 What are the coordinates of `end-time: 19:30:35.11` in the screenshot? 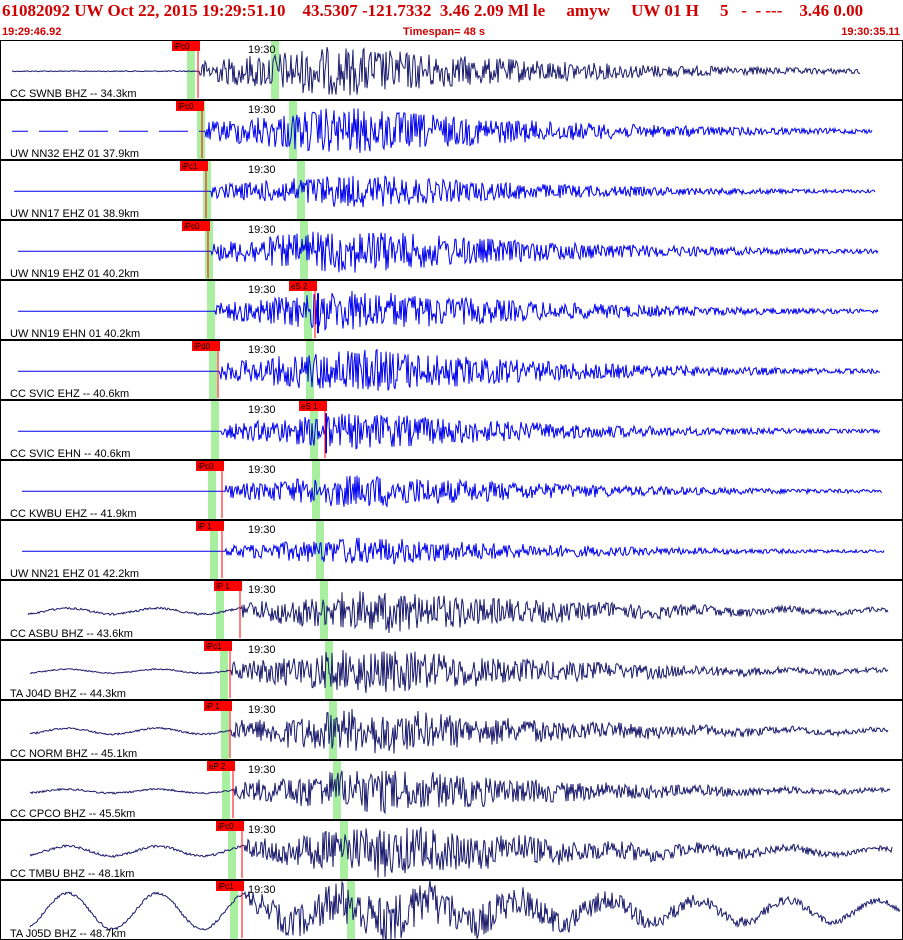 It's located at (870, 32).